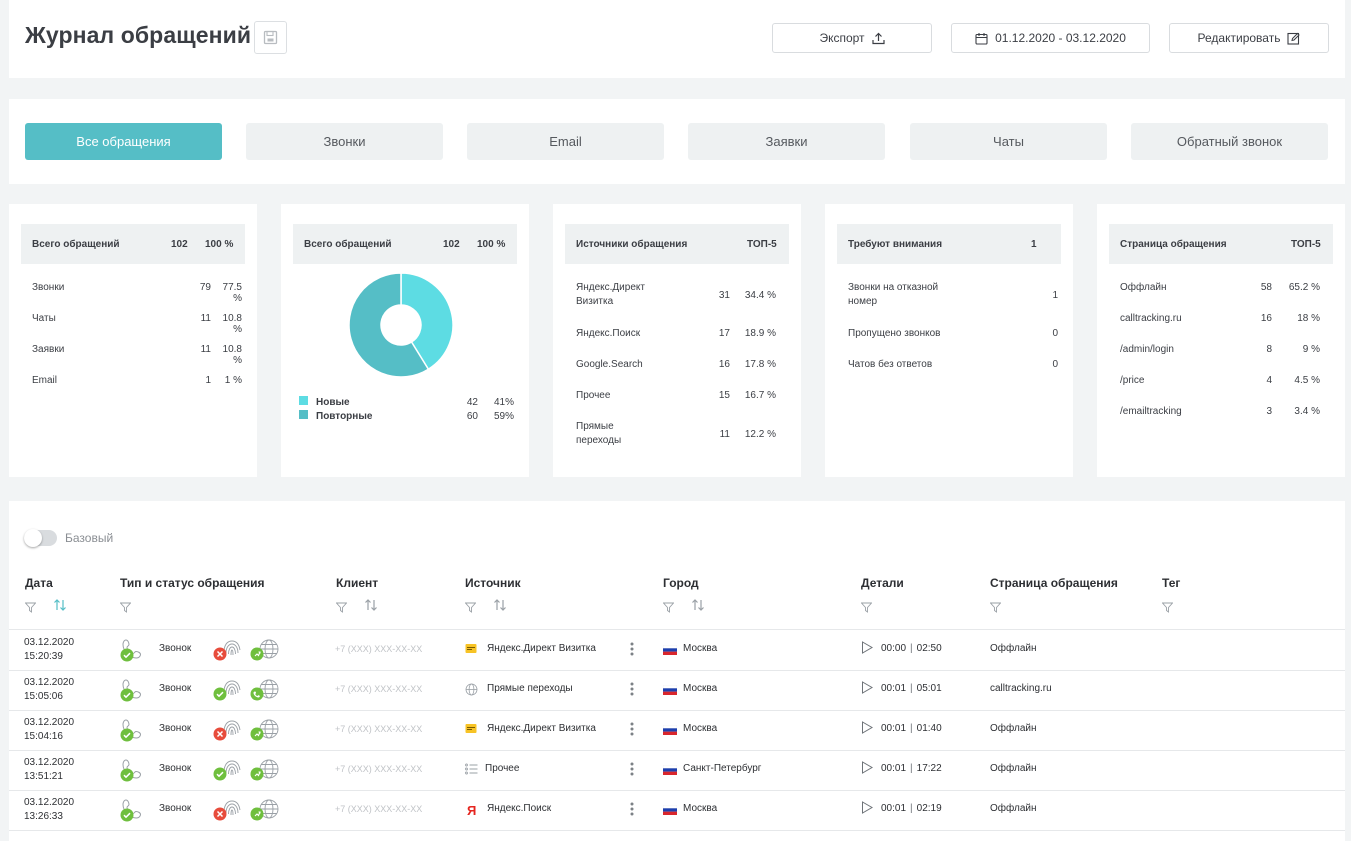 This screenshot has height=841, width=1351. Describe the element at coordinates (125, 609) in the screenshot. I see `filter-type-icon` at that location.